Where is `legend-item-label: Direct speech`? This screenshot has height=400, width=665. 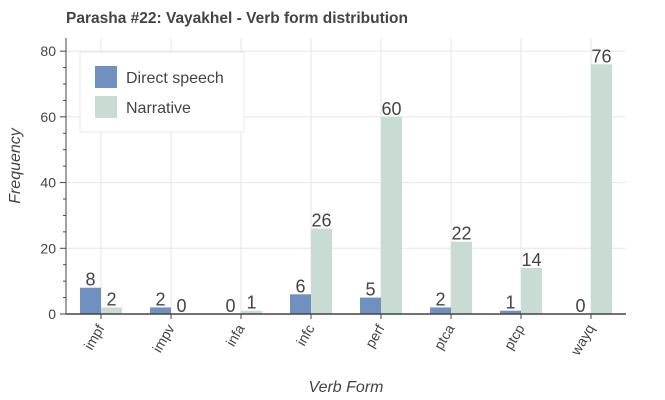
legend-item-label: Direct speech is located at coordinates (175, 78).